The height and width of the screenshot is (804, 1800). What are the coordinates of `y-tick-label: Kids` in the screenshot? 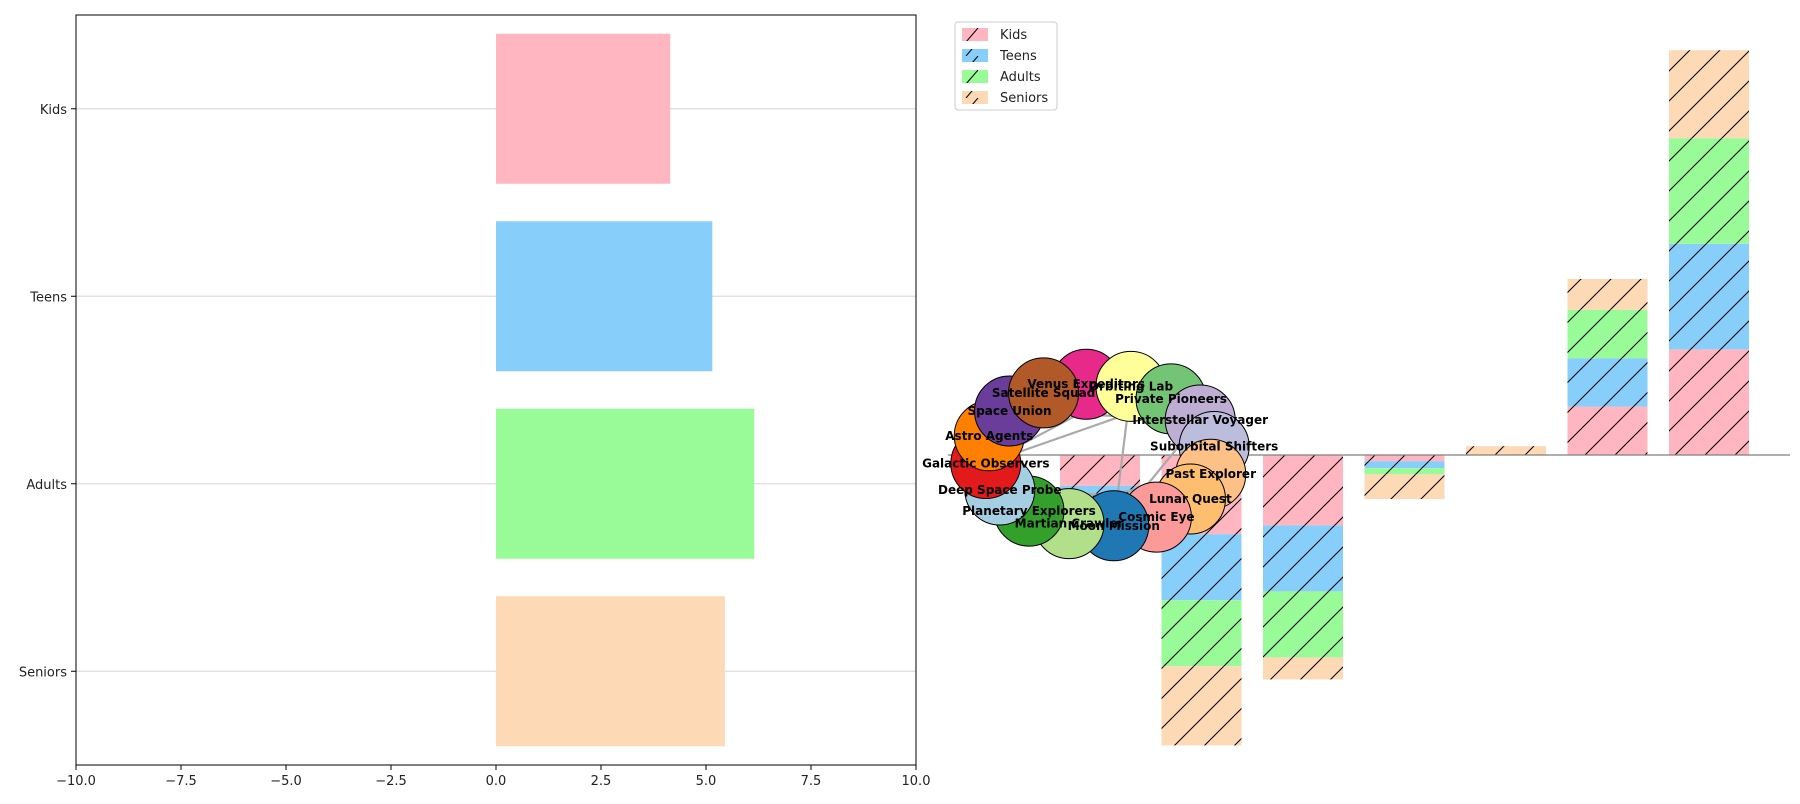 It's located at (53, 110).